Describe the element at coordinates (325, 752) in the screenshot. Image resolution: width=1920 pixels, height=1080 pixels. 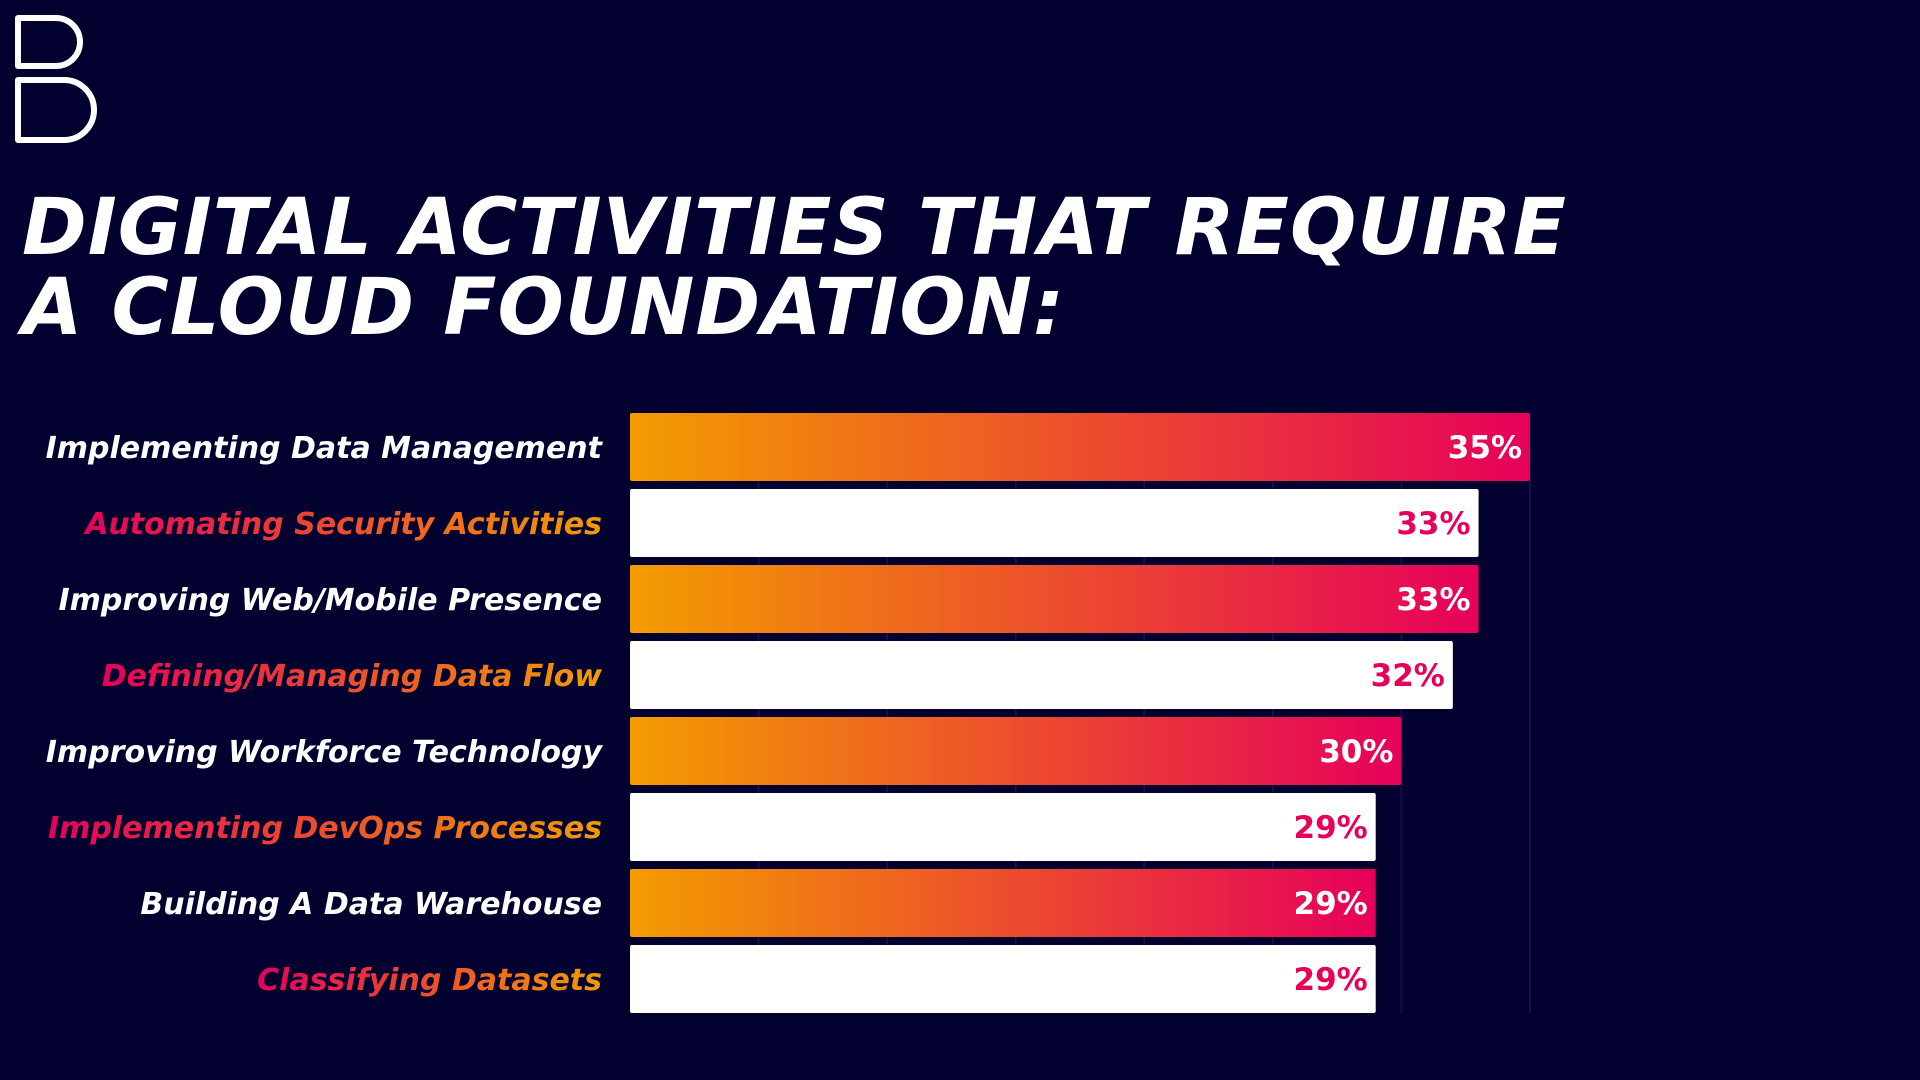
I see `category-label: Improving Workforce Technology` at that location.